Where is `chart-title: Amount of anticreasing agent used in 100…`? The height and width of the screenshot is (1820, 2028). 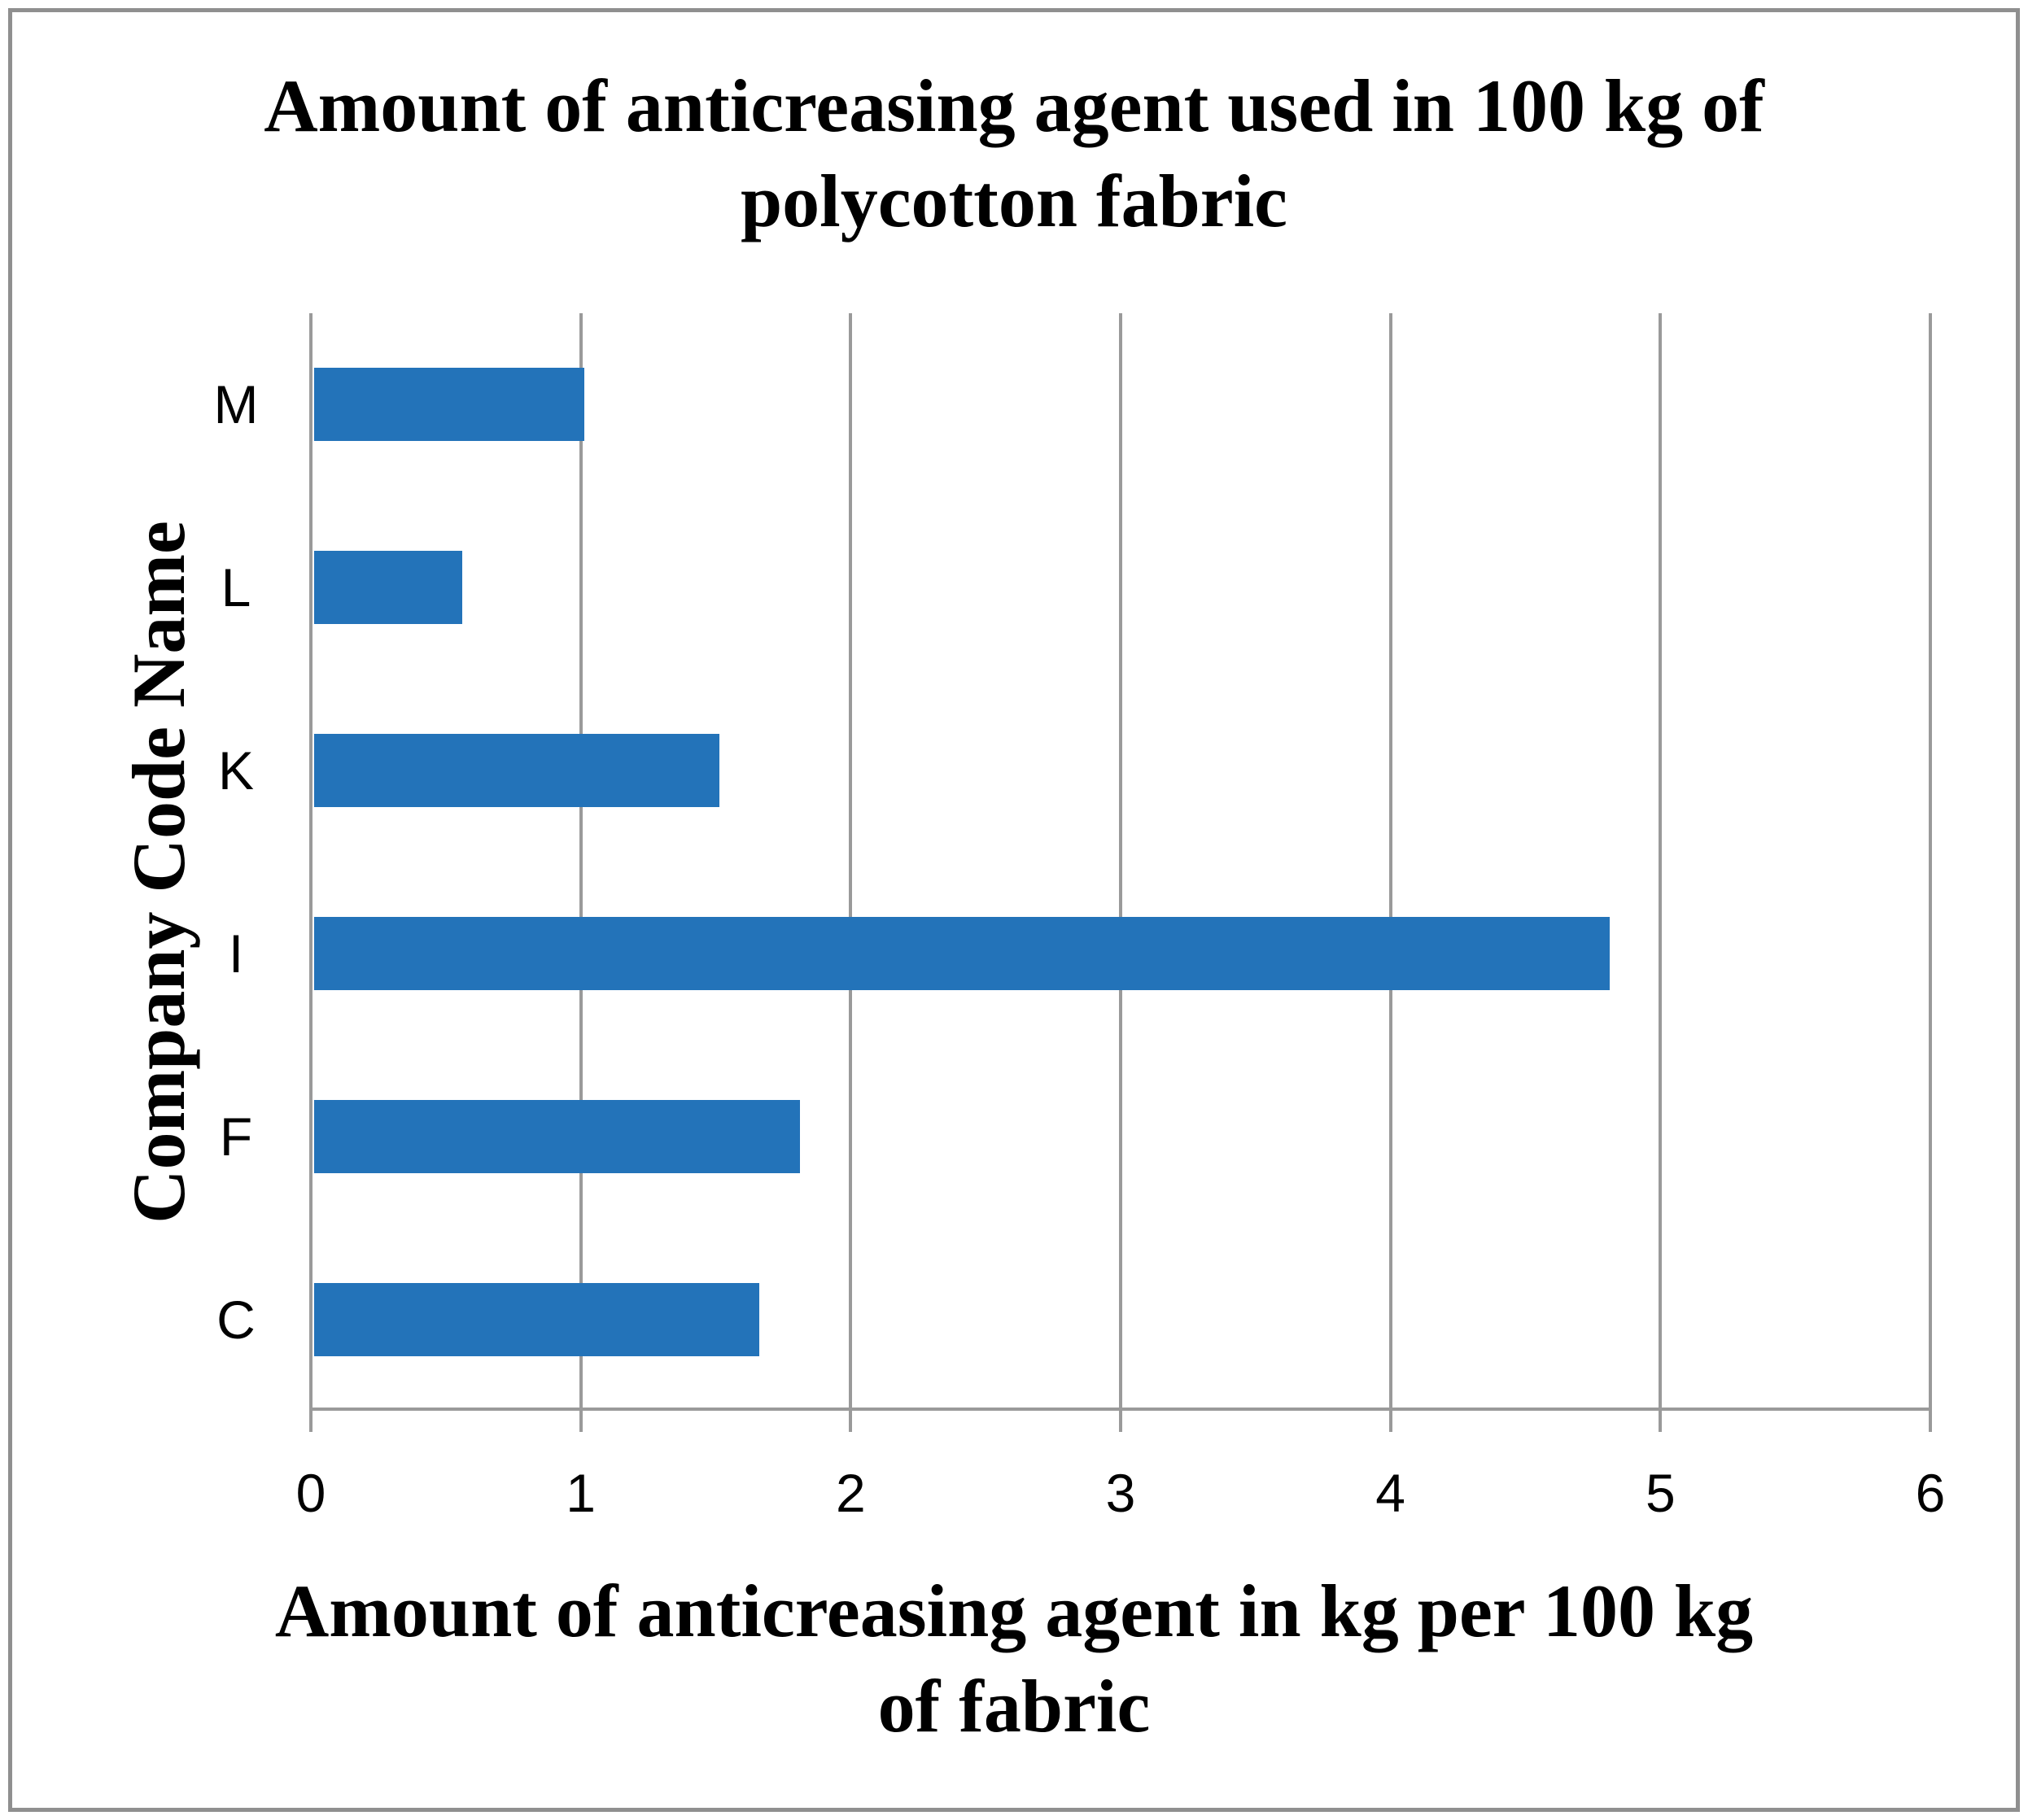
chart-title: Amount of anticreasing agent used in 100… is located at coordinates (1014, 154).